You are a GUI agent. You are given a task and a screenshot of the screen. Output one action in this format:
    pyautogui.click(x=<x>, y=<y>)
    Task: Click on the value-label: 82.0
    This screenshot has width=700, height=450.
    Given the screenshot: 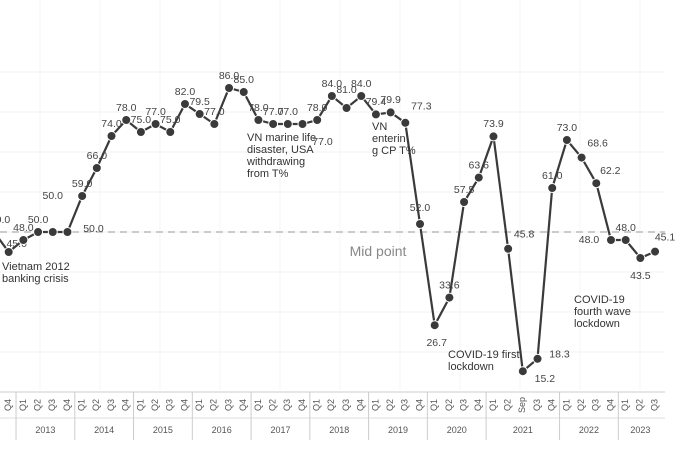 What is the action you would take?
    pyautogui.click(x=185, y=92)
    